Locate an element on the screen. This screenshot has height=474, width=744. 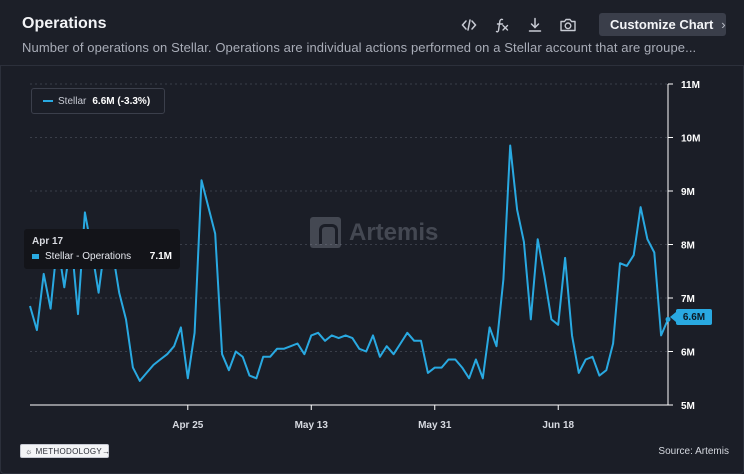
camera-icon is located at coordinates (568, 25).